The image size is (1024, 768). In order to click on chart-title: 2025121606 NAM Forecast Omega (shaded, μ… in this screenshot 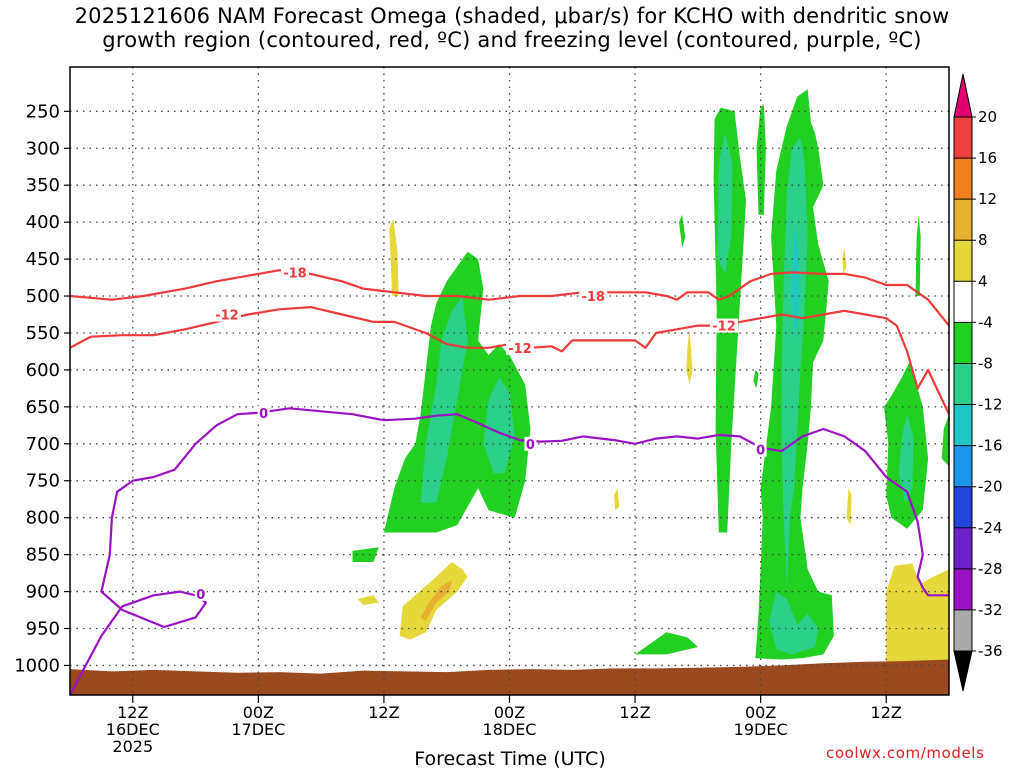, I will do `click(512, 28)`.